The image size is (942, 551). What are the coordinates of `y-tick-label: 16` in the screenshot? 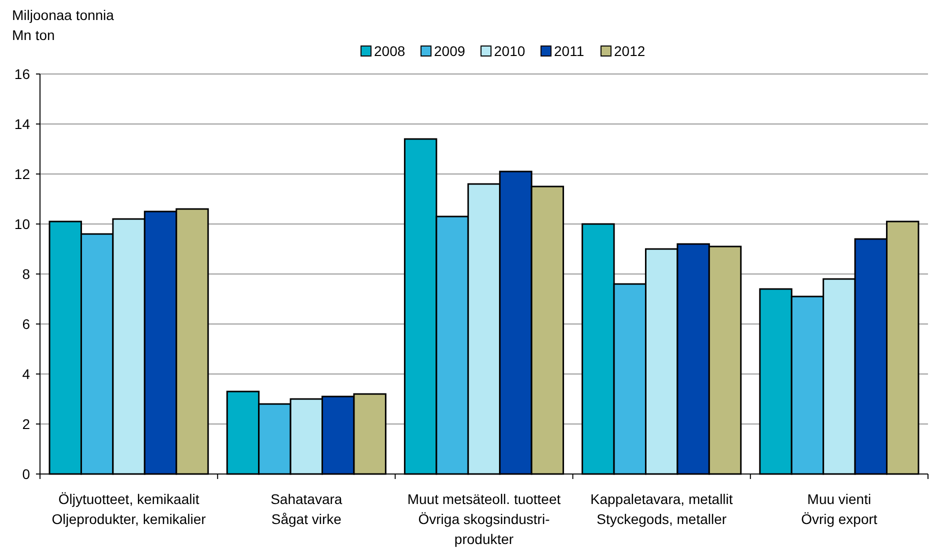 It's located at (22, 74).